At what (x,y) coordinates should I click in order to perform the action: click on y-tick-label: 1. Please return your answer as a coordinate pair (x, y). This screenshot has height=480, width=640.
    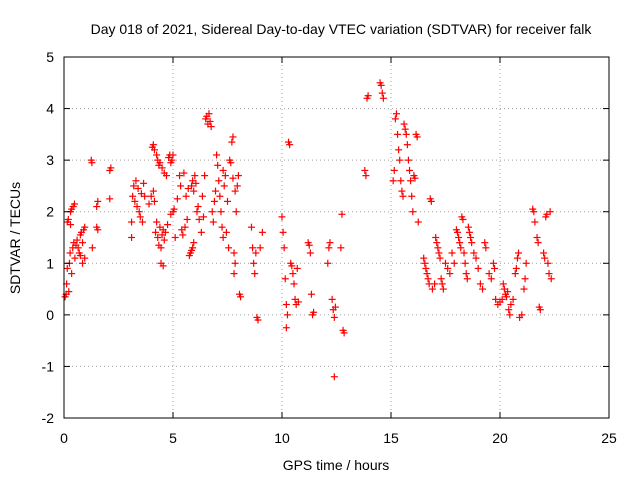
    Looking at the image, I should click on (50, 263).